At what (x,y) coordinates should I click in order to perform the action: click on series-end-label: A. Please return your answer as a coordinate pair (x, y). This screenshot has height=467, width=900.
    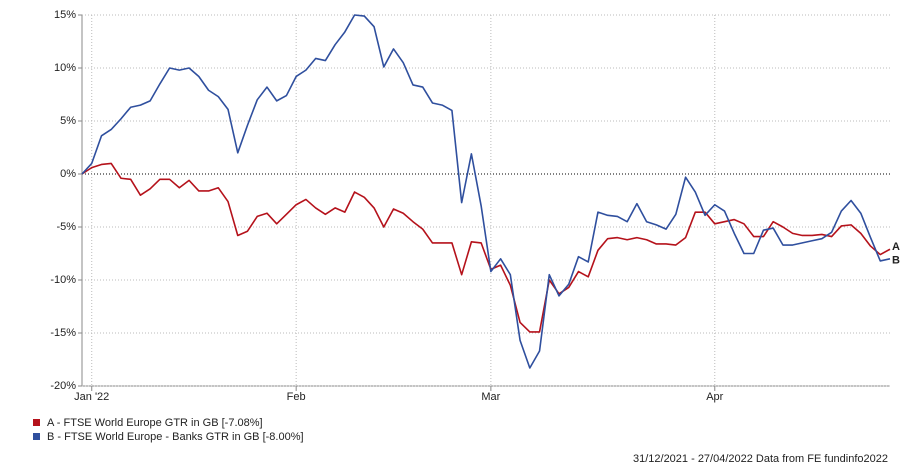
    Looking at the image, I should click on (896, 247).